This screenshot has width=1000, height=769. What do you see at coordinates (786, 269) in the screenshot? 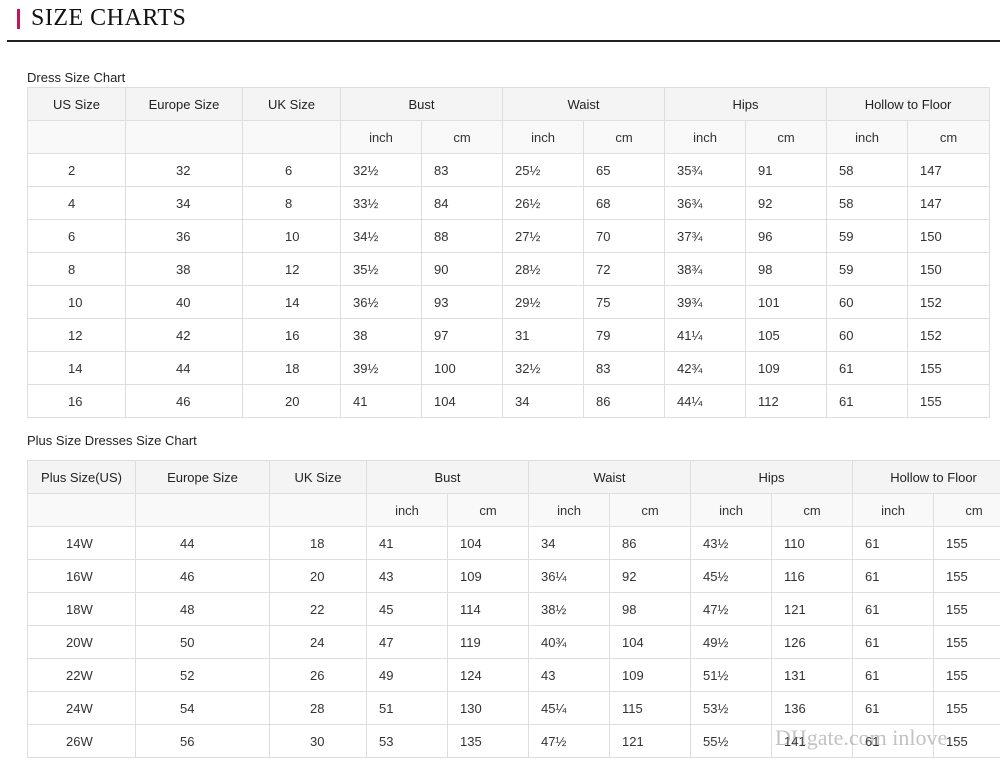
I see `table-cell: 98` at bounding box center [786, 269].